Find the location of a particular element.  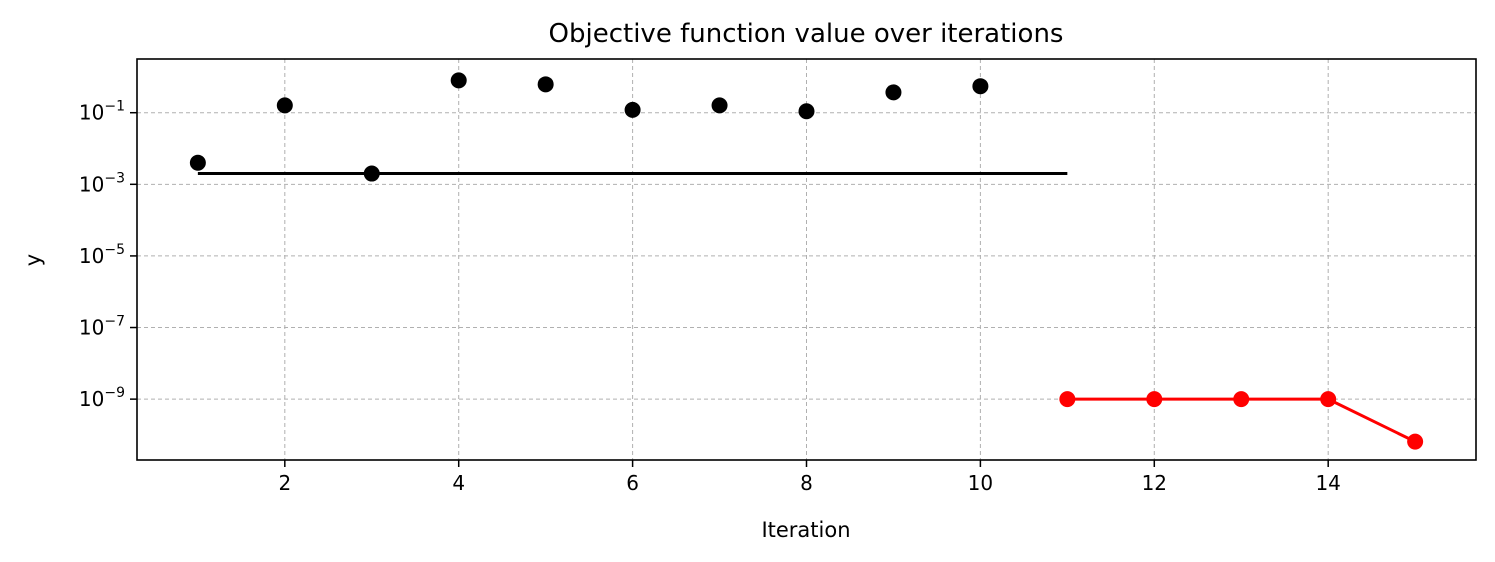

x-tick-label: 8 is located at coordinates (806, 483).